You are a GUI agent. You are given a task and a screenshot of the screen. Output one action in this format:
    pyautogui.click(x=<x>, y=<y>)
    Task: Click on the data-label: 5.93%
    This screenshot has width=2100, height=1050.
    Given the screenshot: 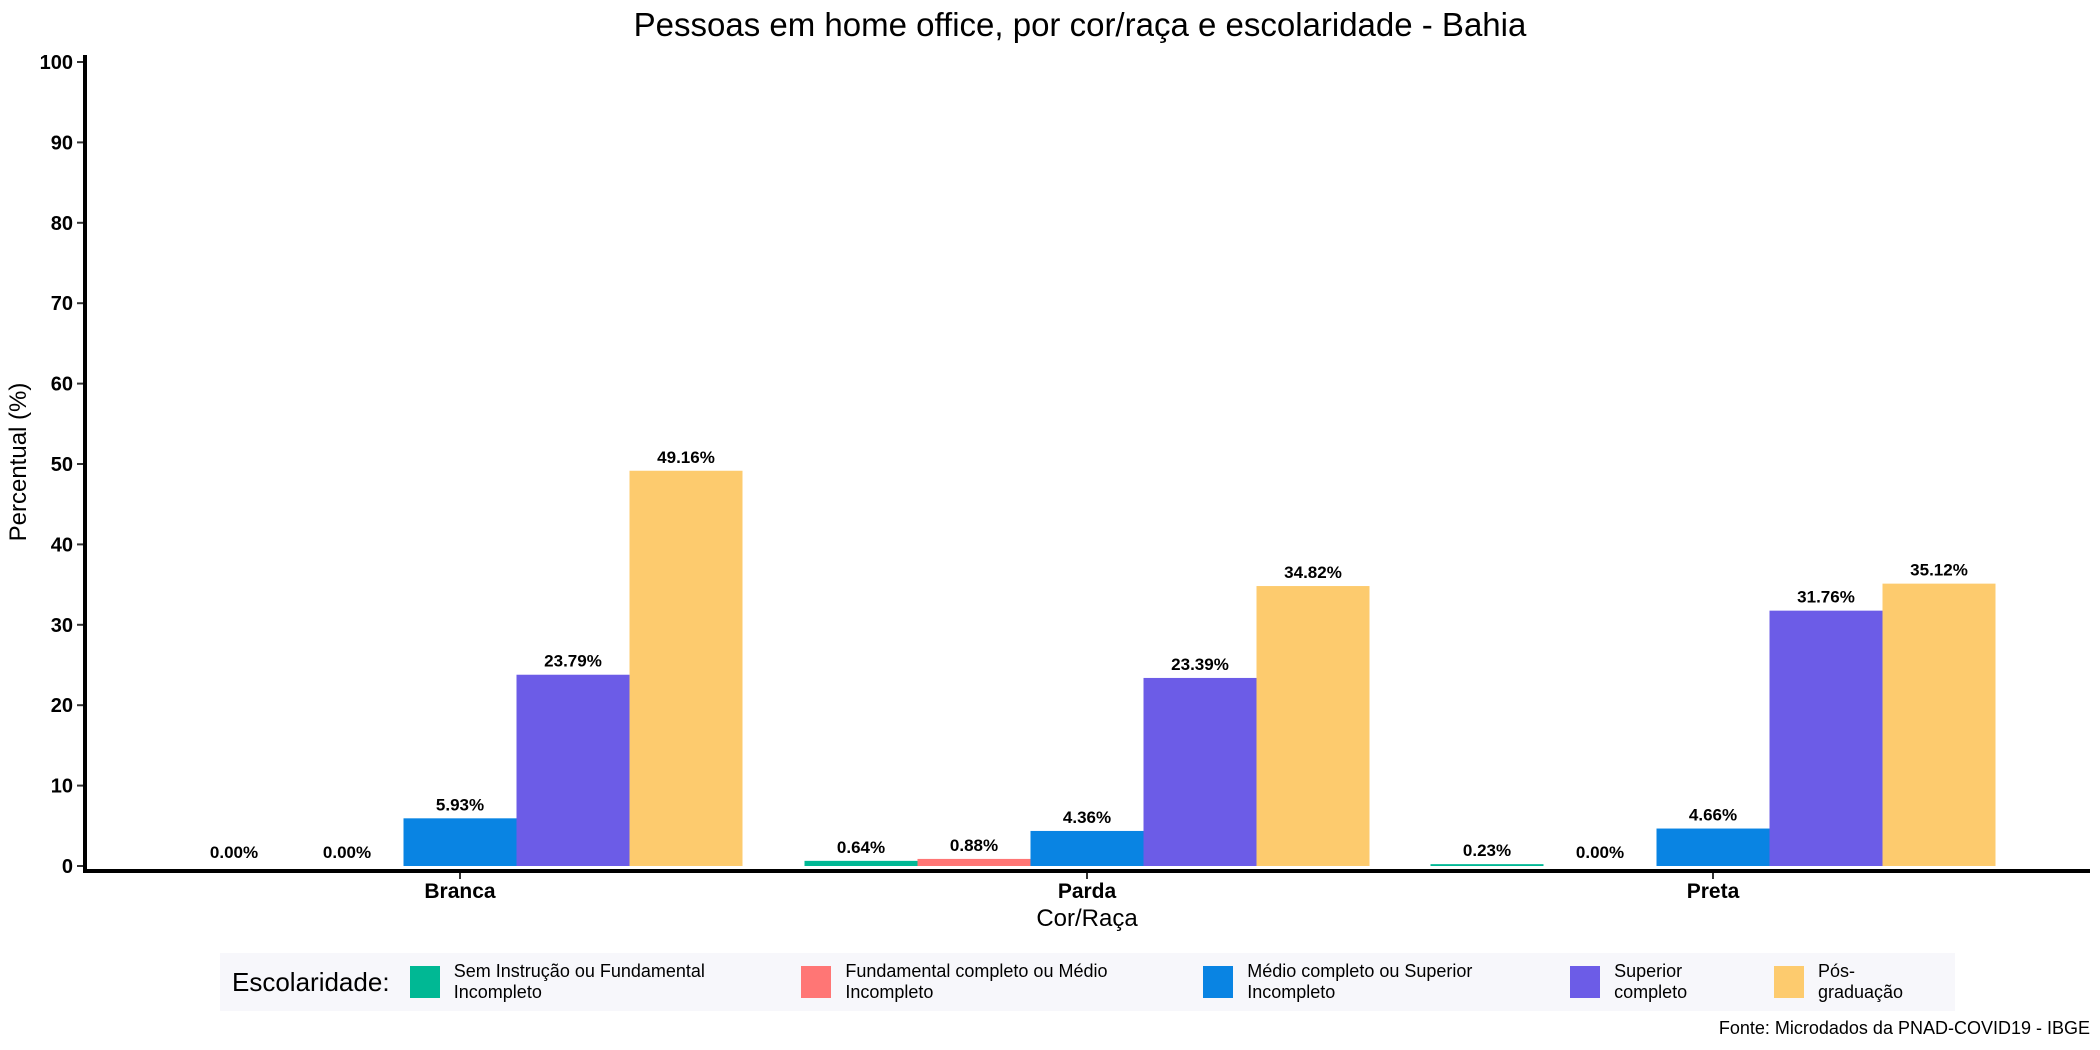 What is the action you would take?
    pyautogui.click(x=460, y=804)
    